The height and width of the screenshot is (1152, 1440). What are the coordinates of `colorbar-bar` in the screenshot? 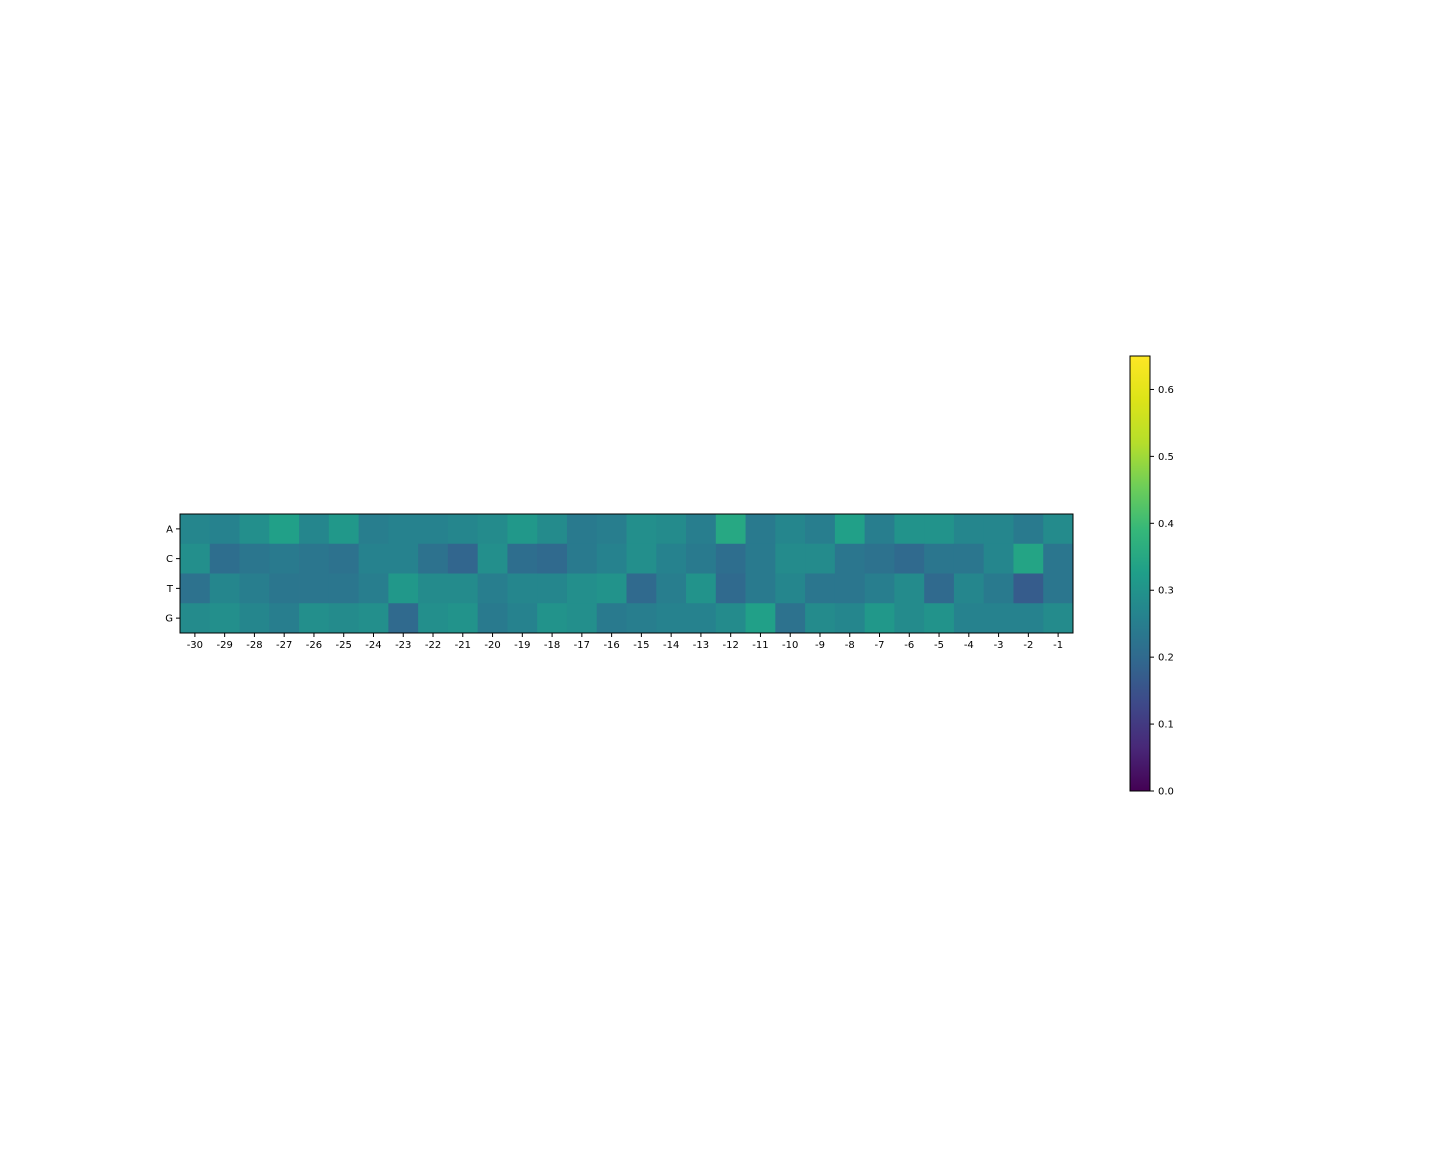 It's located at (1140, 573).